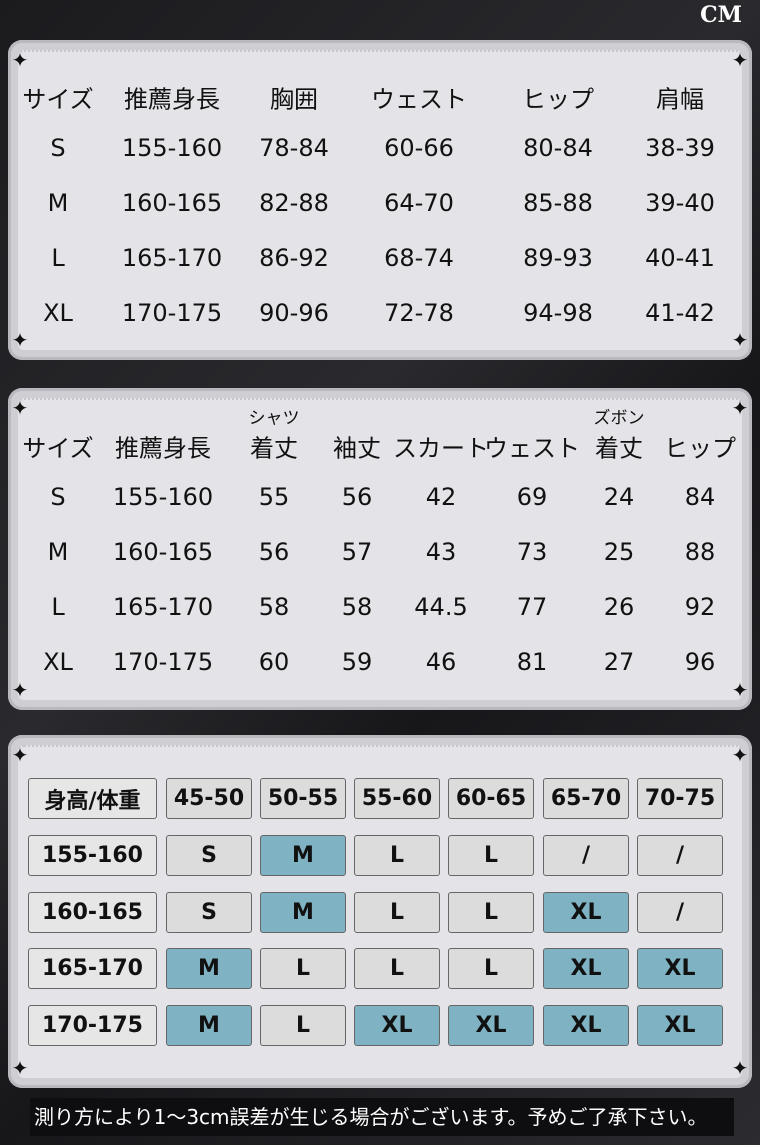 The width and height of the screenshot is (760, 1145). Describe the element at coordinates (680, 798) in the screenshot. I see `weight-header: 70-75` at that location.